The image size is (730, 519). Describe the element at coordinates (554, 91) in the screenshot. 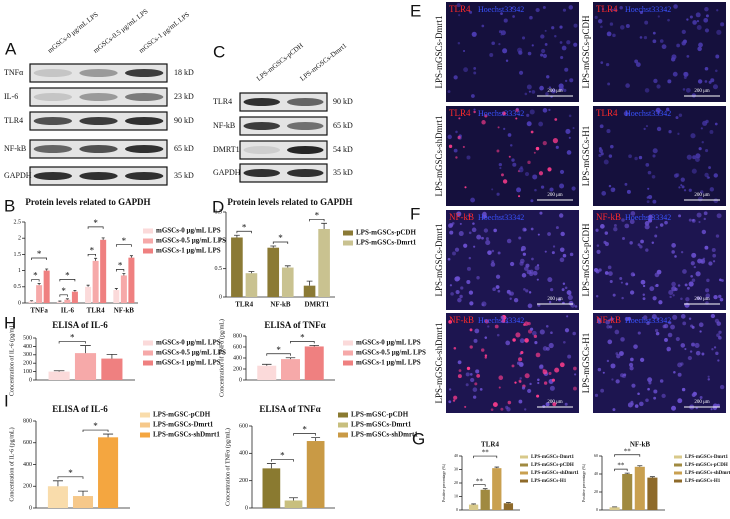

I see `scale-label: 200 μm` at that location.